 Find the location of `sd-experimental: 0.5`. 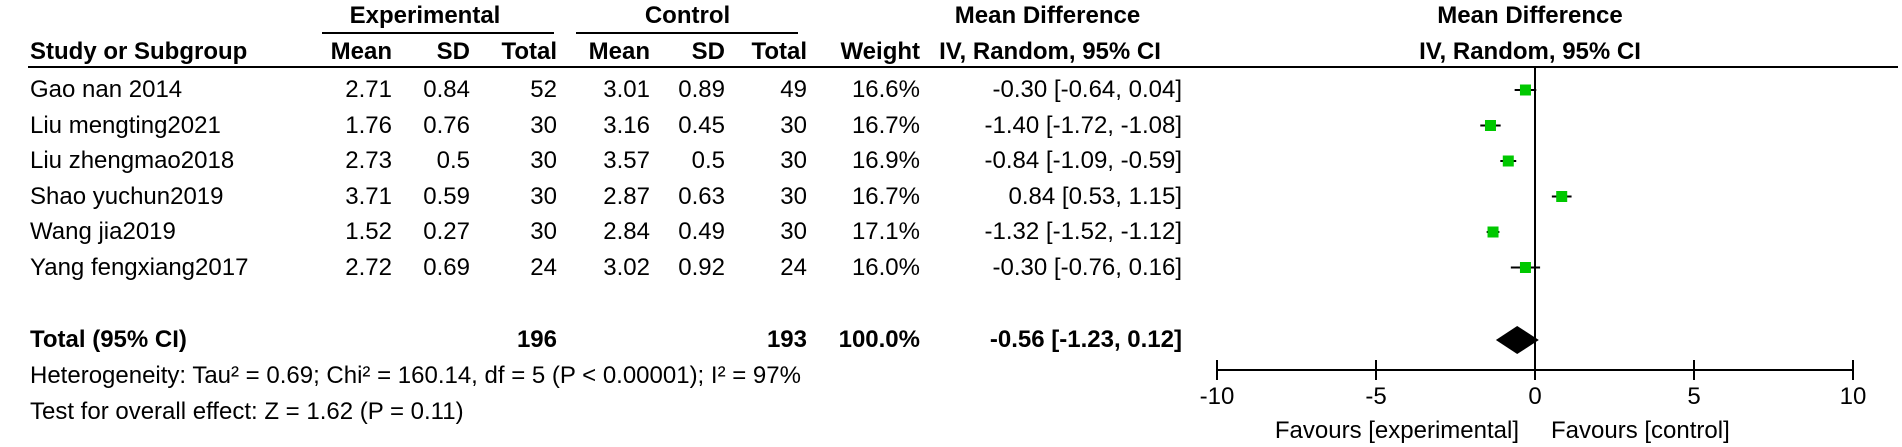

sd-experimental: 0.5 is located at coordinates (453, 160).